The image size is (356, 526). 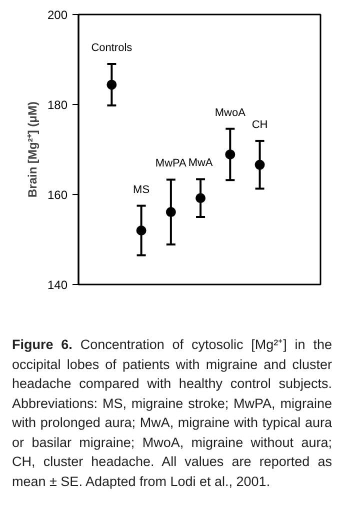 I want to click on y-axis-title: Brain [Mg²⁺] (μM), so click(x=32, y=149).